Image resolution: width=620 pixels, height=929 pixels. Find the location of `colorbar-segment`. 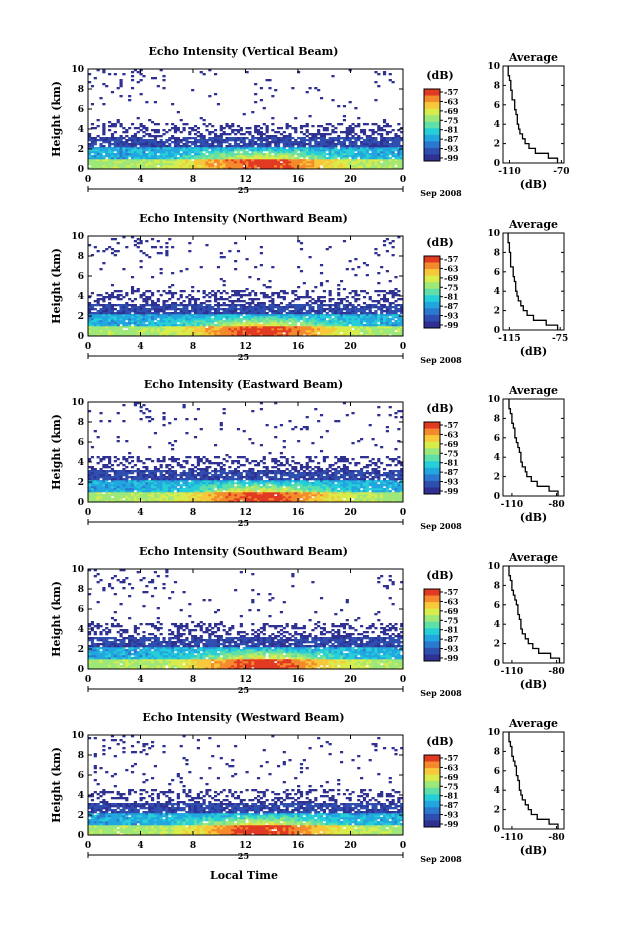

colorbar-segment is located at coordinates (432, 145).